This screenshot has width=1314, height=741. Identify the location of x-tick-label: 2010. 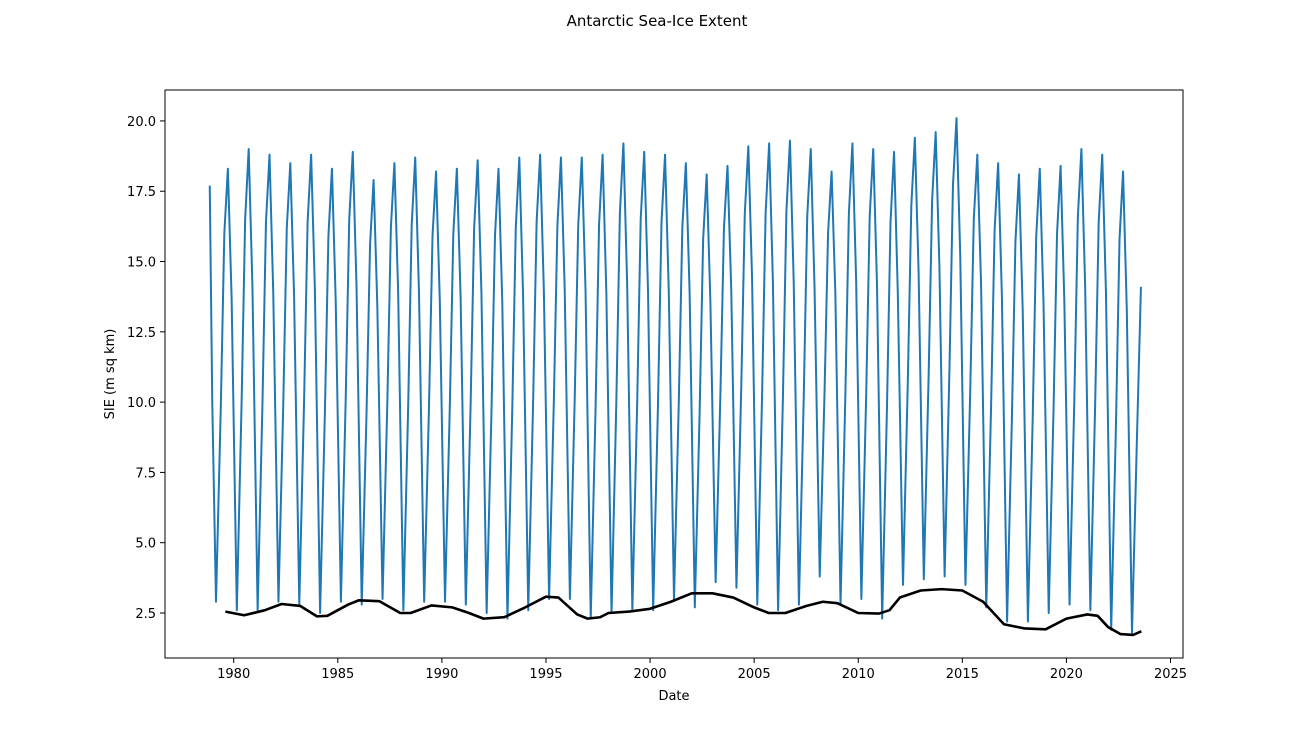
(858, 674).